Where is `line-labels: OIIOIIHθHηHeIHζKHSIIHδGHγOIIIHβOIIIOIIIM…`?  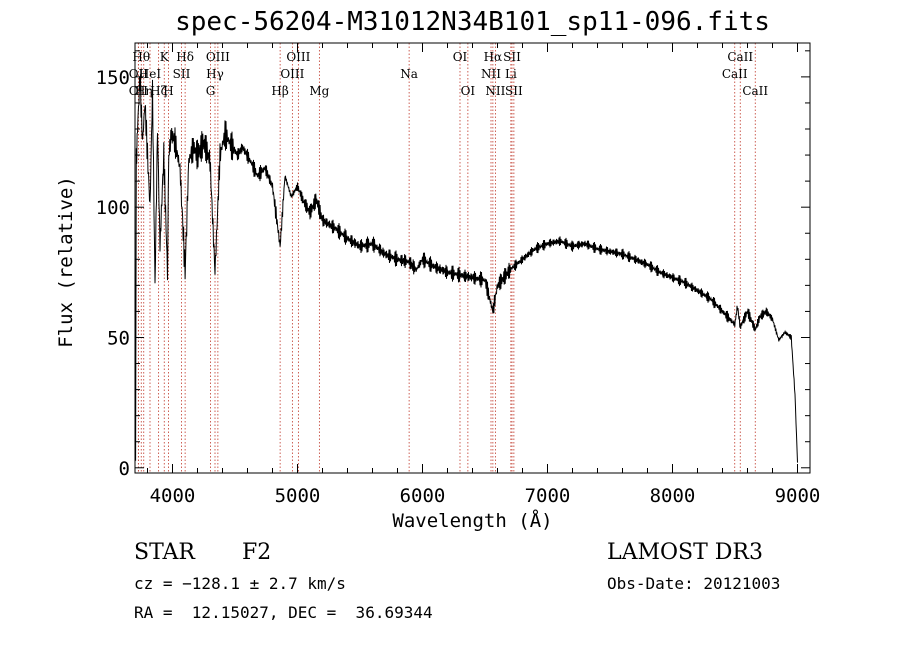 line-labels: OIIOIIHθHηHeIHζKHSIIHδGHγOIIIHβOIIIOIIIM… is located at coordinates (449, 74).